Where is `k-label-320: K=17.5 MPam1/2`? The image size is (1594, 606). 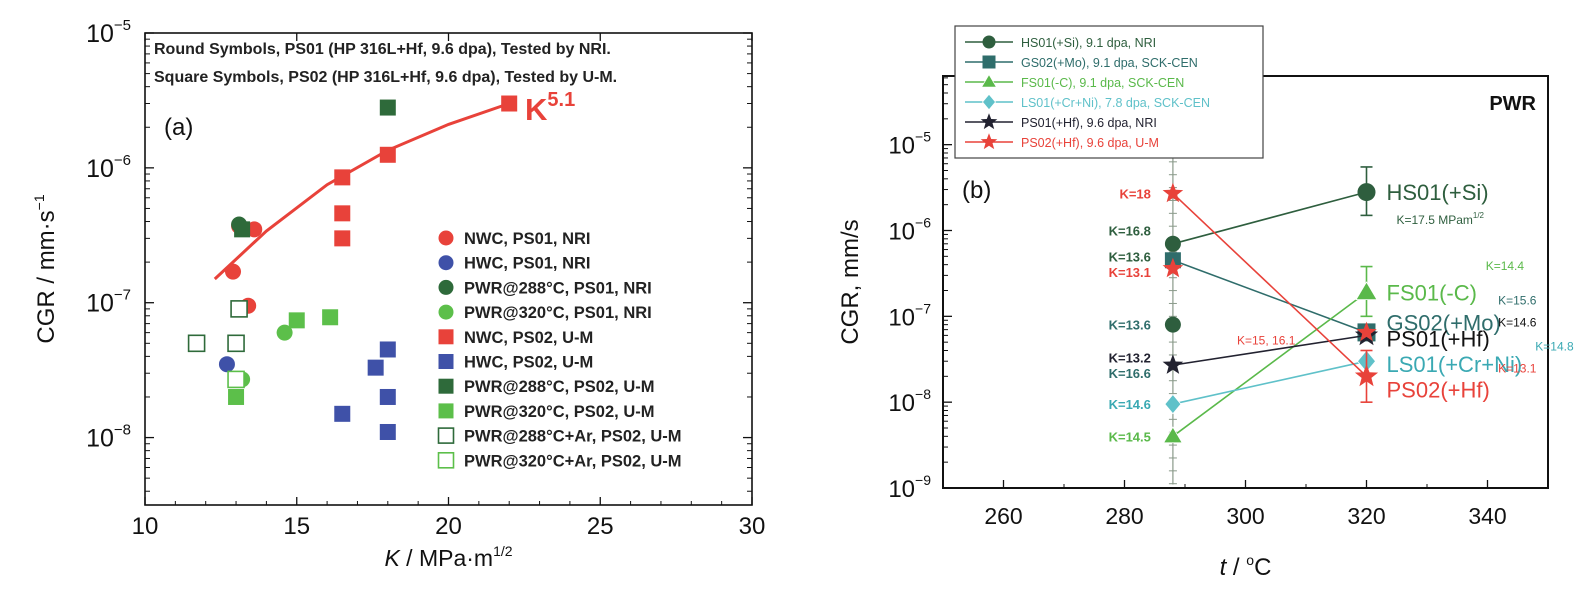
k-label-320: K=17.5 MPam1/2 is located at coordinates (1441, 219).